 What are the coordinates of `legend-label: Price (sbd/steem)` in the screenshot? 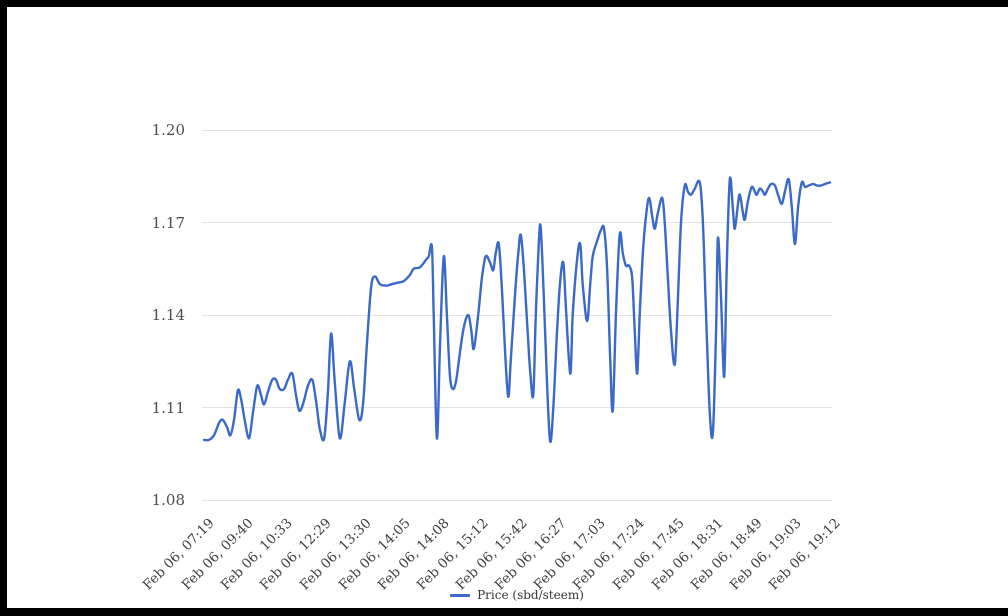 It's located at (530, 595).